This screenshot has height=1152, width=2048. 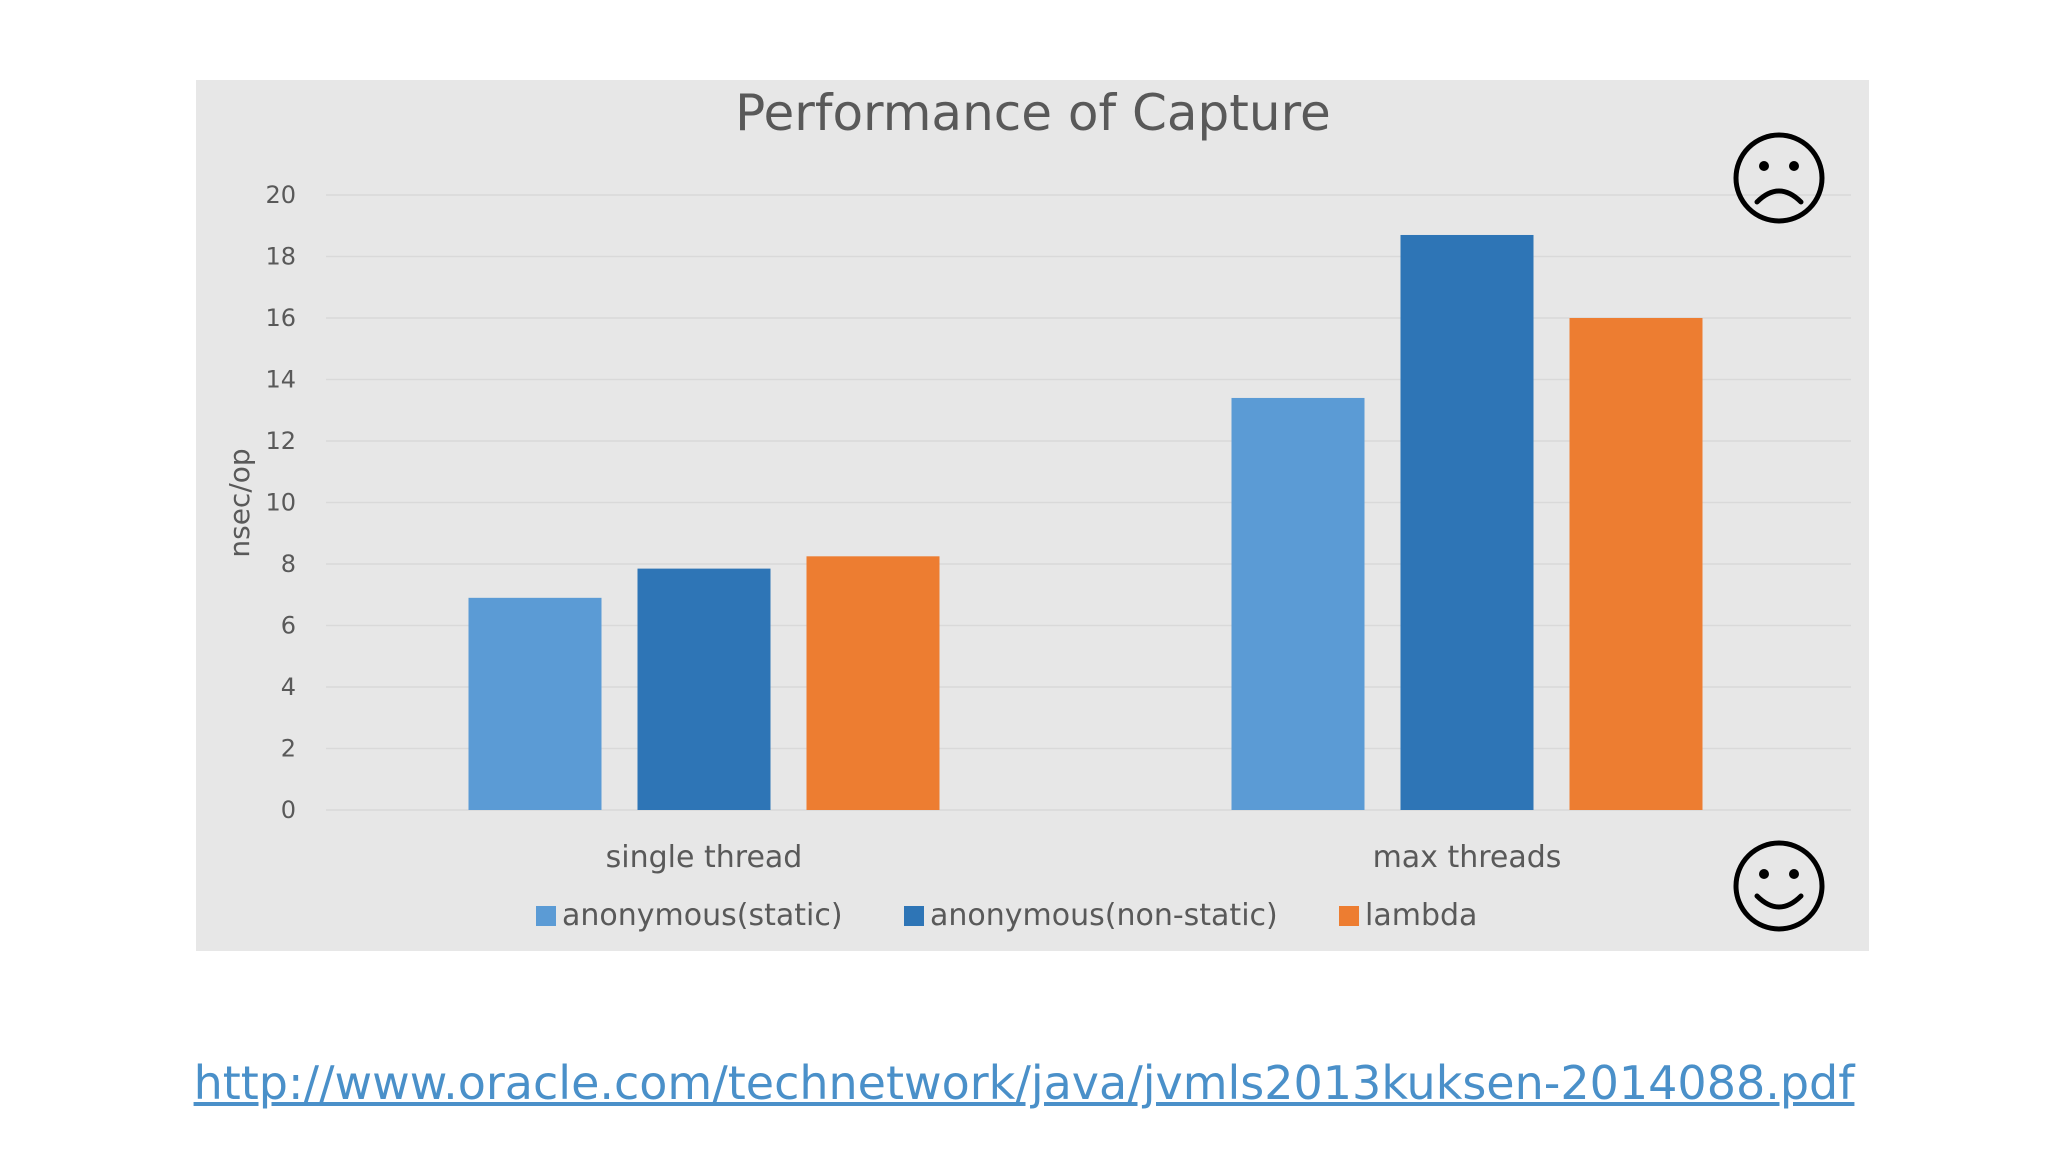 What do you see at coordinates (1779, 886) in the screenshot?
I see `smile-face-icon` at bounding box center [1779, 886].